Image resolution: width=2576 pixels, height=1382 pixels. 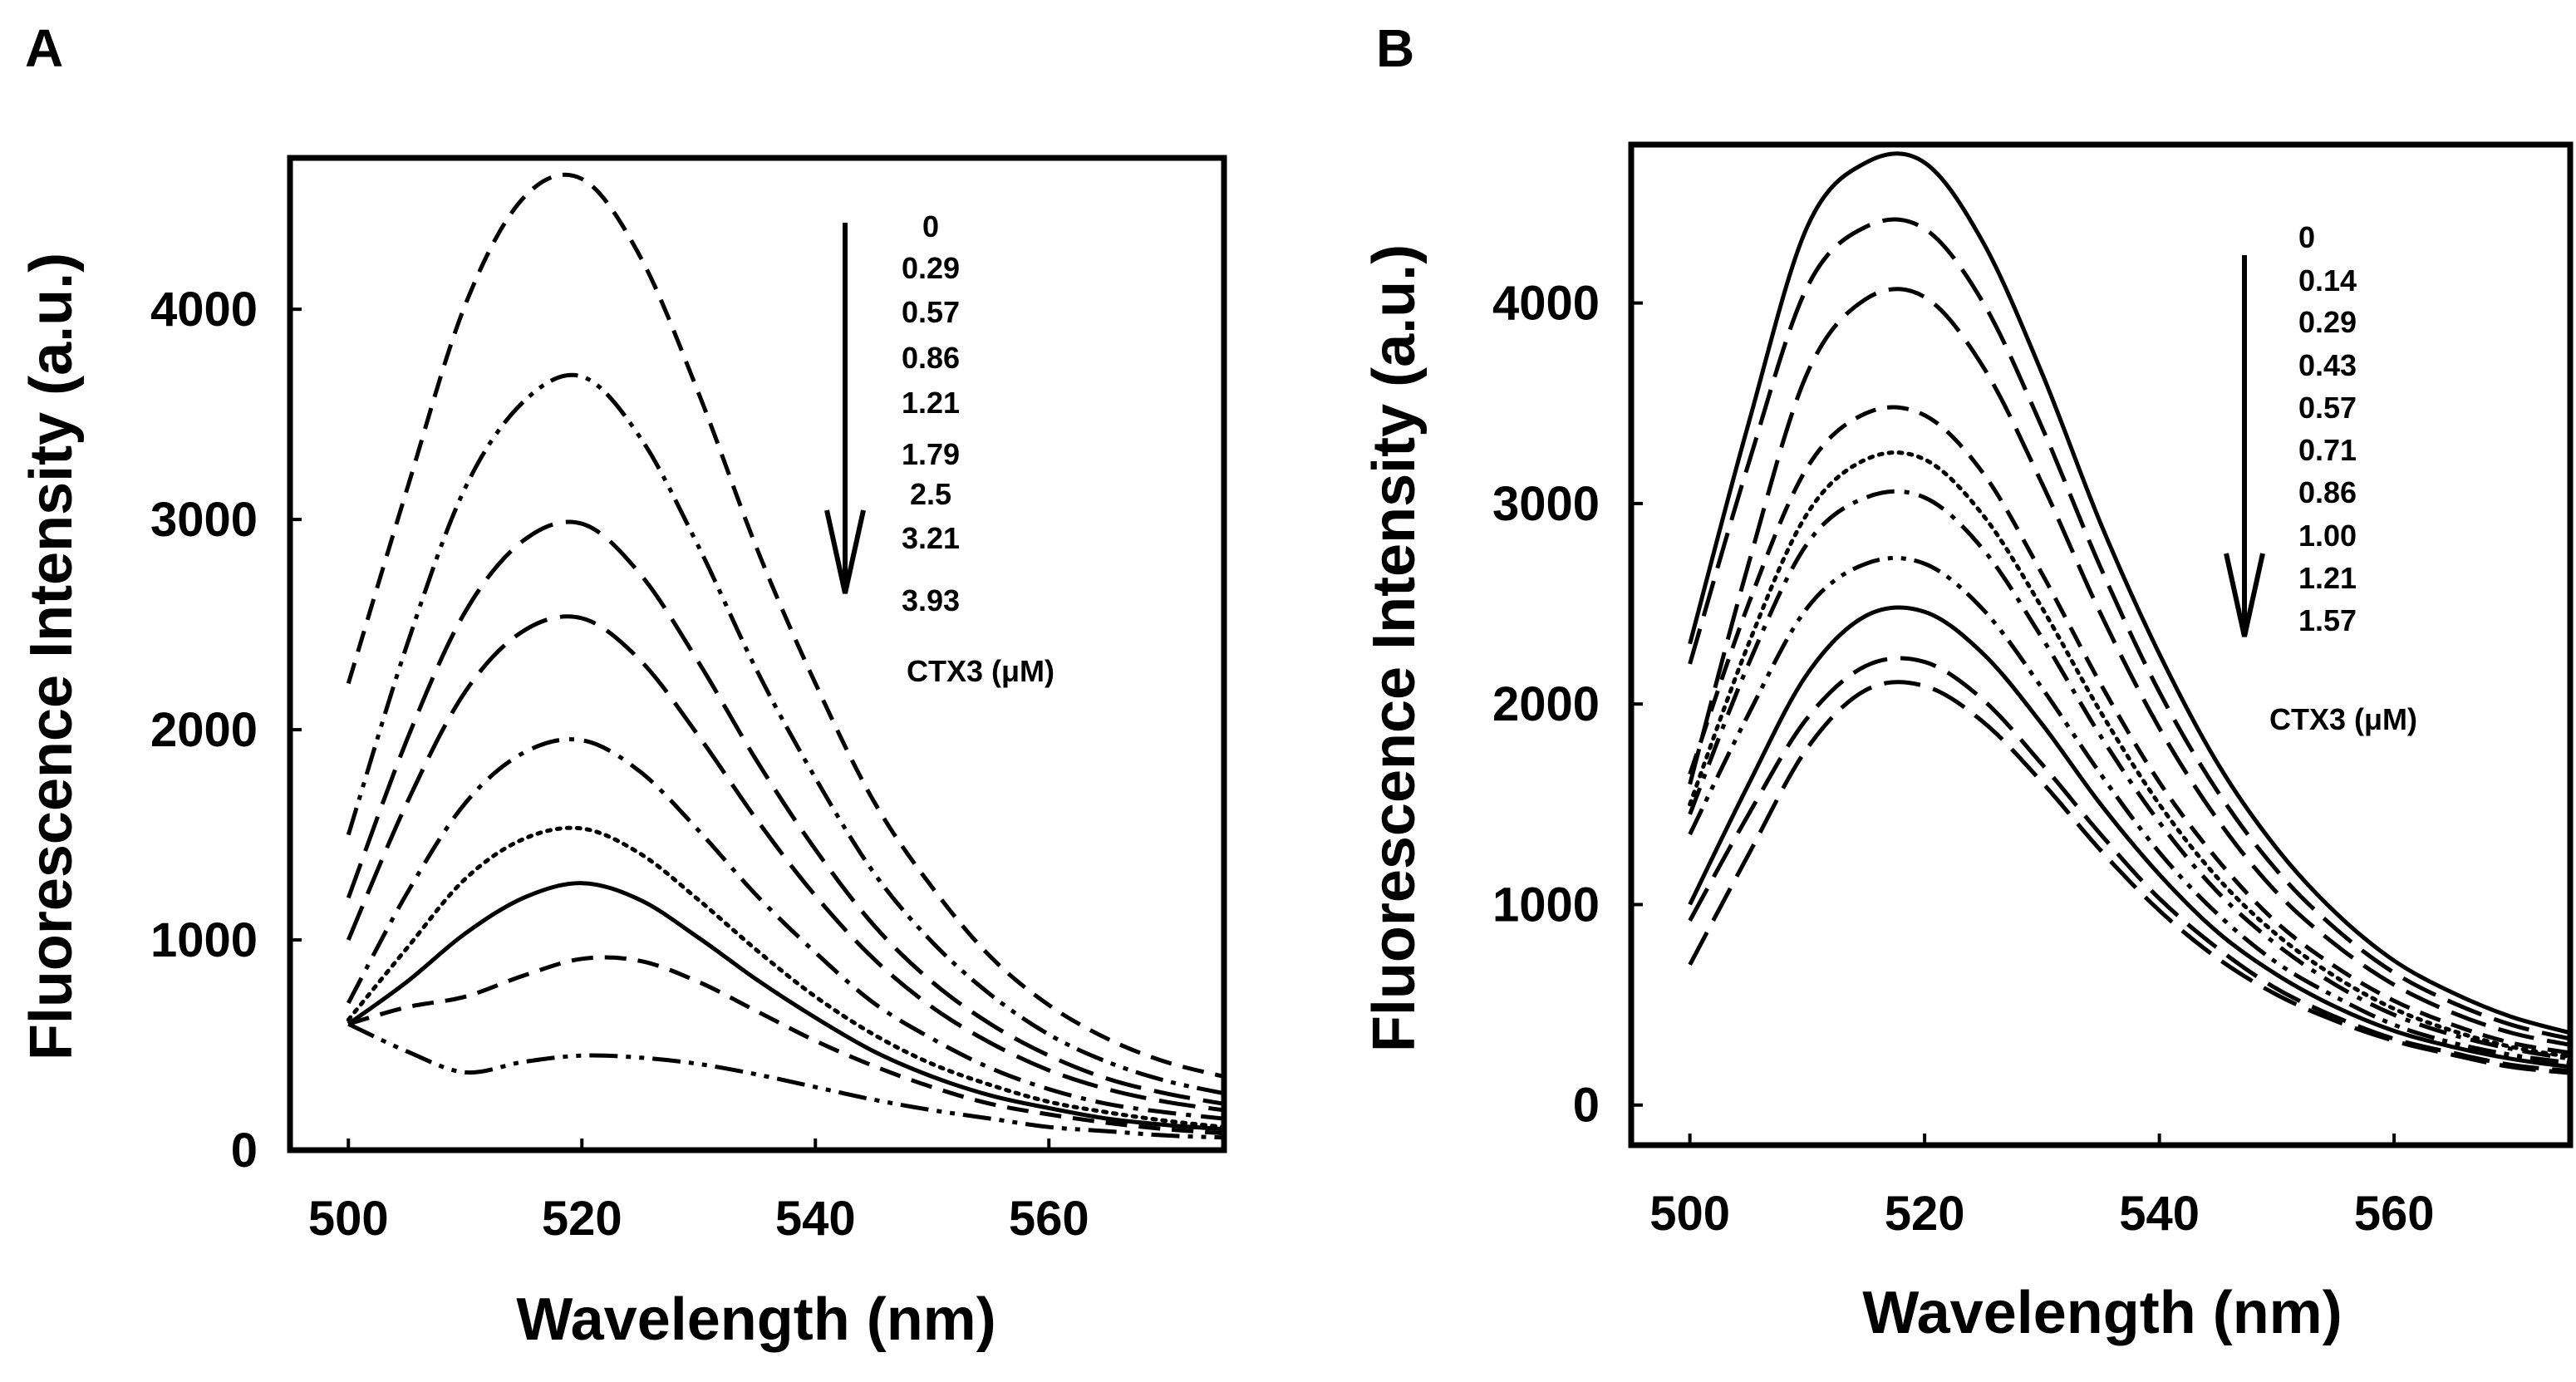 I want to click on series-line-3.93, so click(x=785, y=1080).